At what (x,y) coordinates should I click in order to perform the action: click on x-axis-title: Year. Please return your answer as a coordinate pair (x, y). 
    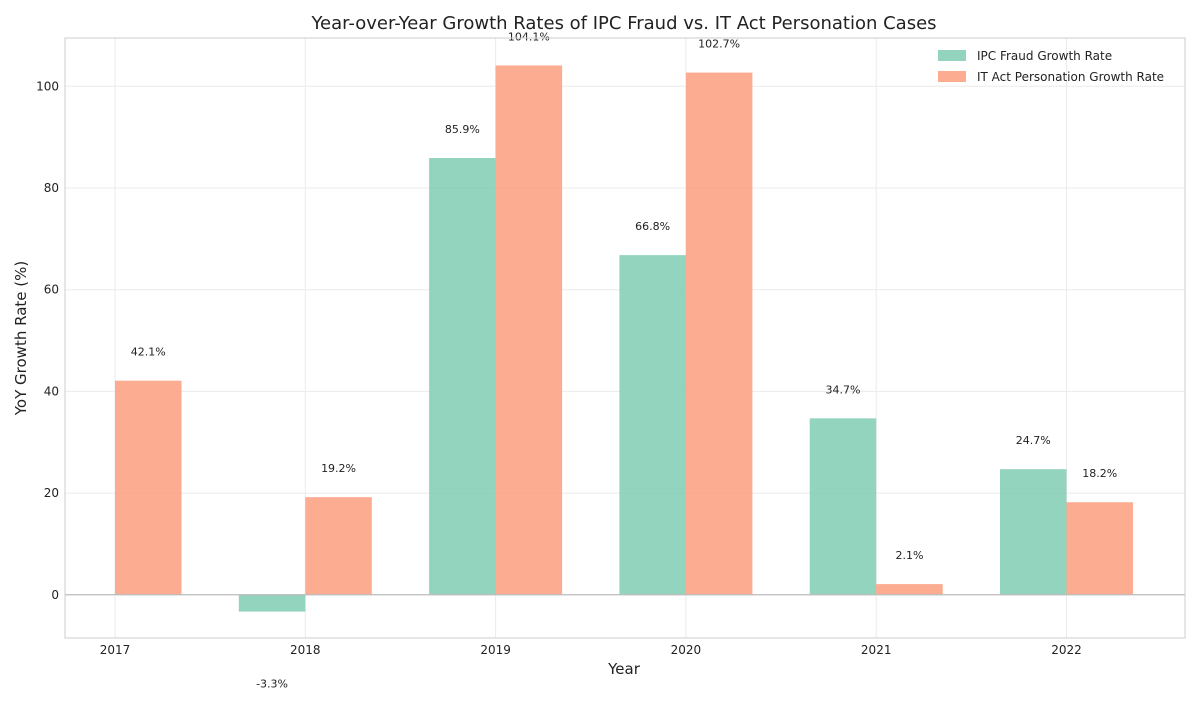
    Looking at the image, I should click on (624, 669).